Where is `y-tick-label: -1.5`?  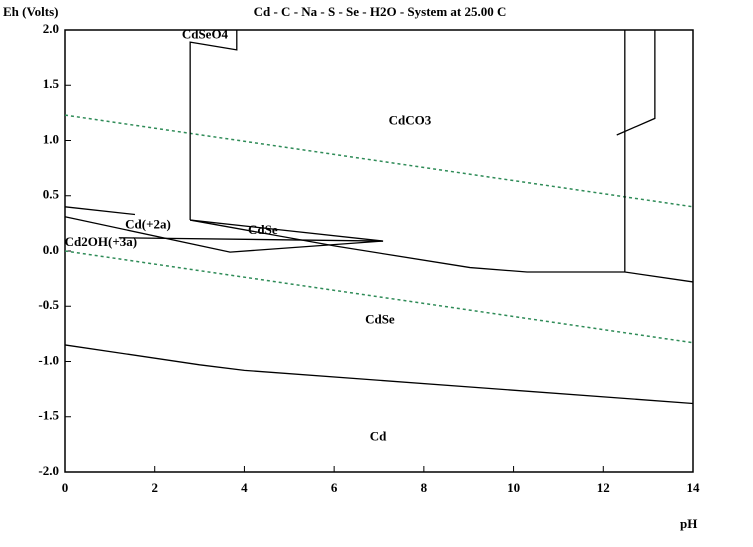
y-tick-label: -1.5 is located at coordinates (48, 415).